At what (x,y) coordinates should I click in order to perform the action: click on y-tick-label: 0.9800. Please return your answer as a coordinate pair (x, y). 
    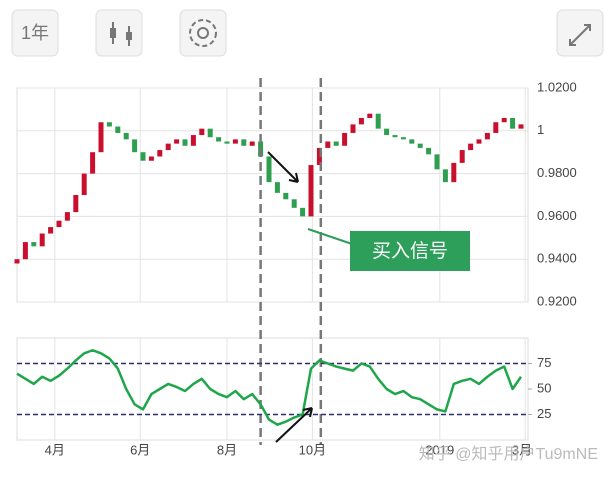
    Looking at the image, I should click on (557, 172).